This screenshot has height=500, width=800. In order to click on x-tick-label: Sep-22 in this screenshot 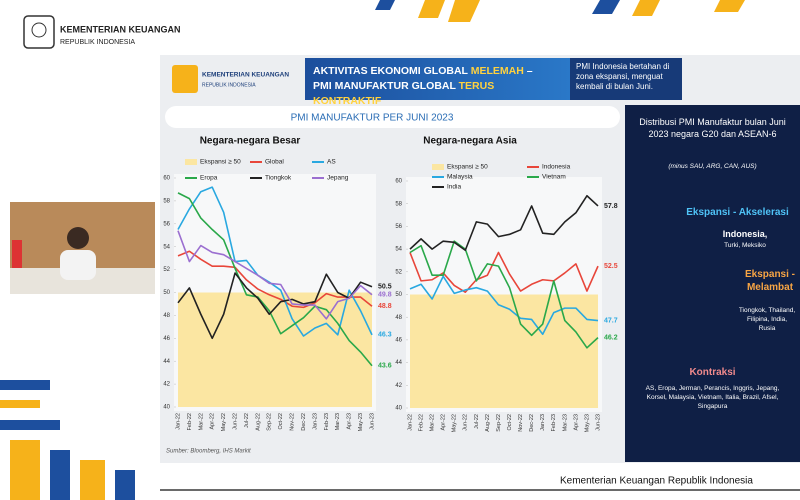, I will do `click(499, 423)`.